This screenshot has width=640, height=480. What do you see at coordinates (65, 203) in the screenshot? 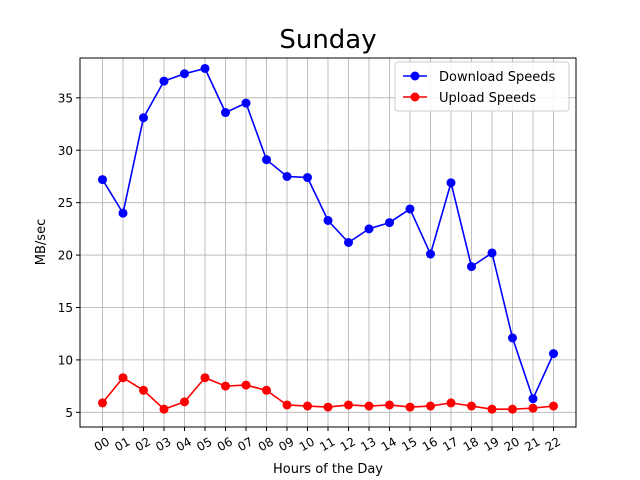
I see `y-tick-label: 25` at bounding box center [65, 203].